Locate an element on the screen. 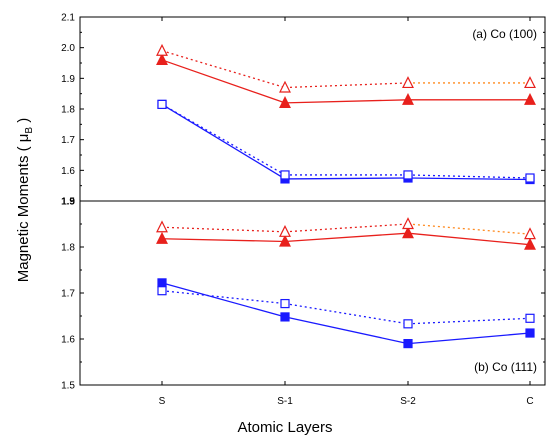  panel-label: (a) Co (100) is located at coordinates (504, 34).